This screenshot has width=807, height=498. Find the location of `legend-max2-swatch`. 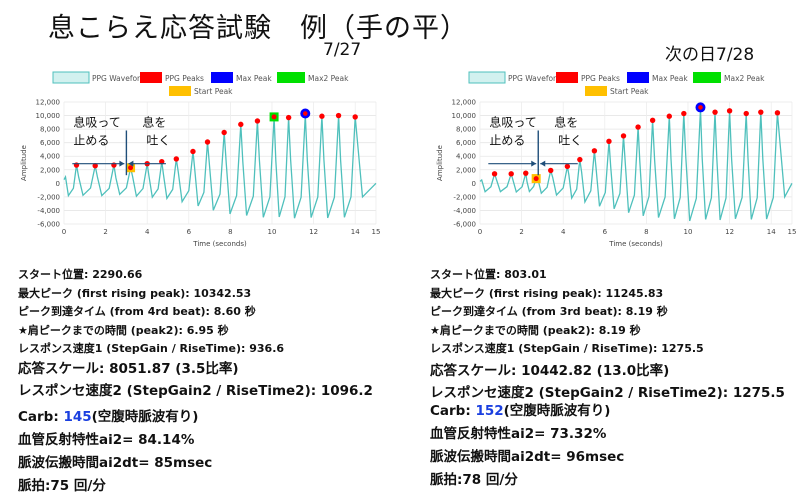

legend-max2-swatch is located at coordinates (707, 77).